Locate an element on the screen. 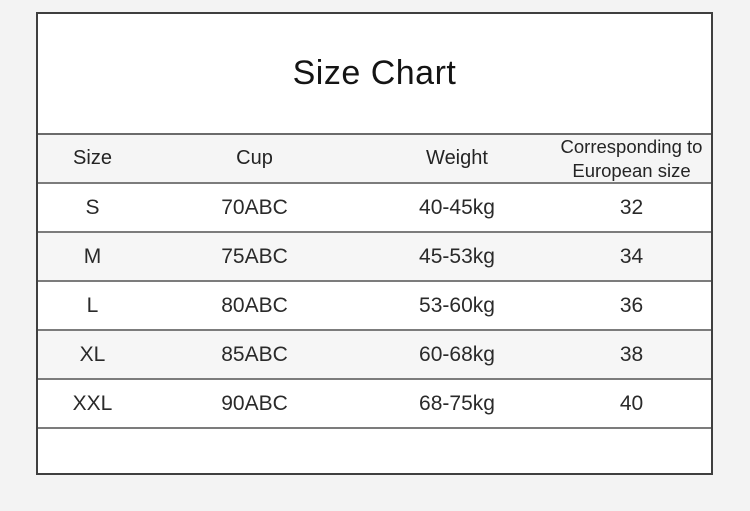 The height and width of the screenshot is (511, 750). table-row-empty is located at coordinates (374, 451).